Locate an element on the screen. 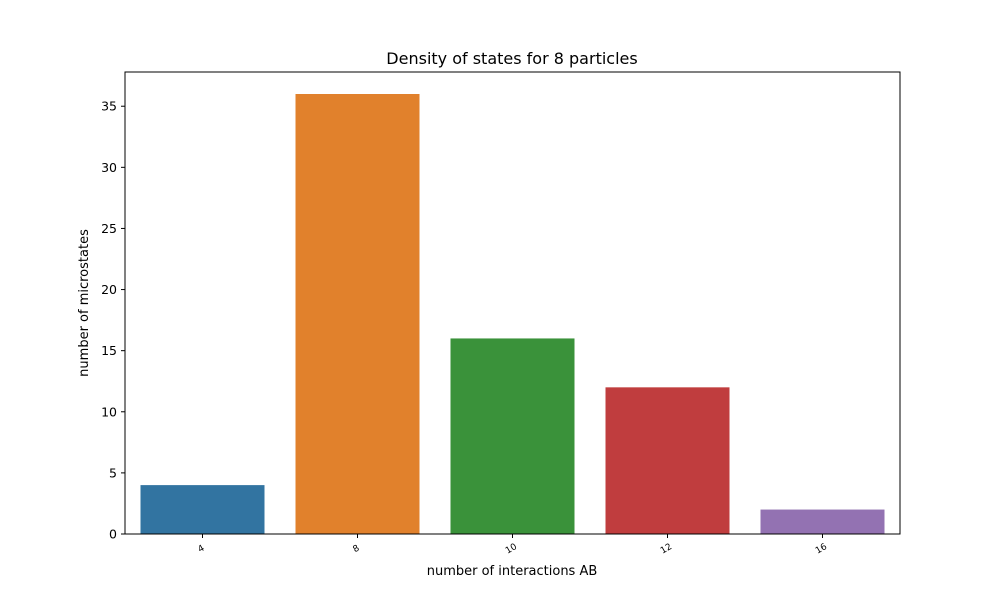 This screenshot has width=1000, height=604. y-axis: 0 5 10 15 20 25 30 35 is located at coordinates (113, 320).